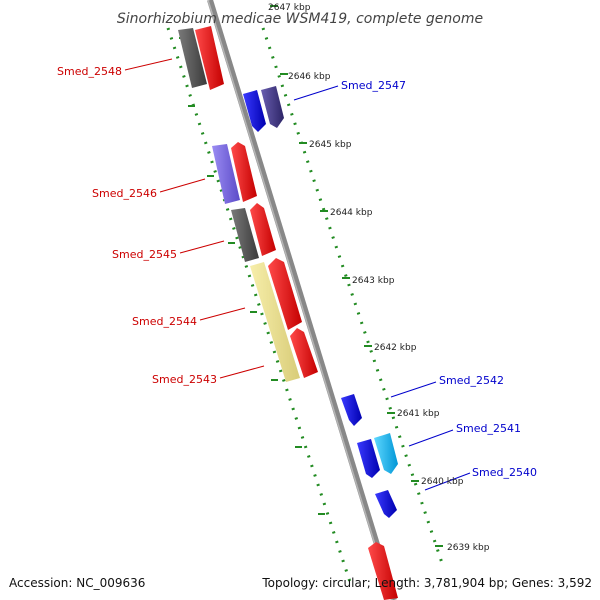 The height and width of the screenshot is (600, 600). I want to click on gene-smed-2544-khaki, so click(275, 322).